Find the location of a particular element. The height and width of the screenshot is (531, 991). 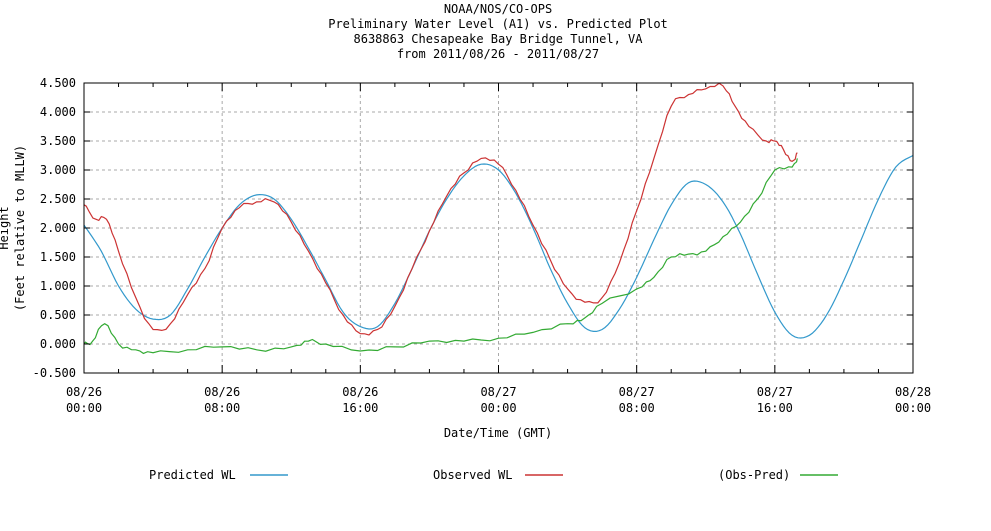

y-tick-label: 4.500 is located at coordinates (58, 83).